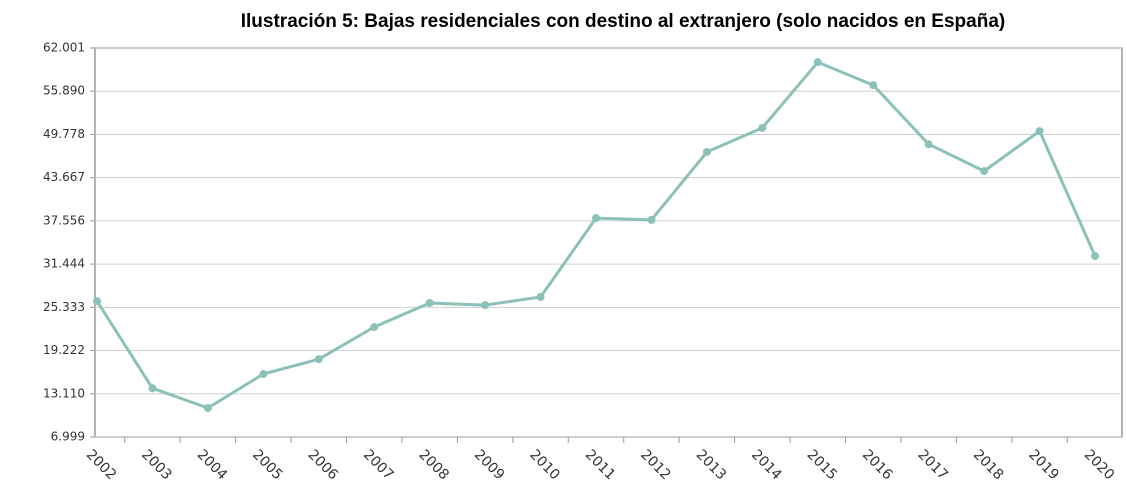 This screenshot has height=492, width=1127. What do you see at coordinates (433, 465) in the screenshot?
I see `x-tick-label: 2008` at bounding box center [433, 465].